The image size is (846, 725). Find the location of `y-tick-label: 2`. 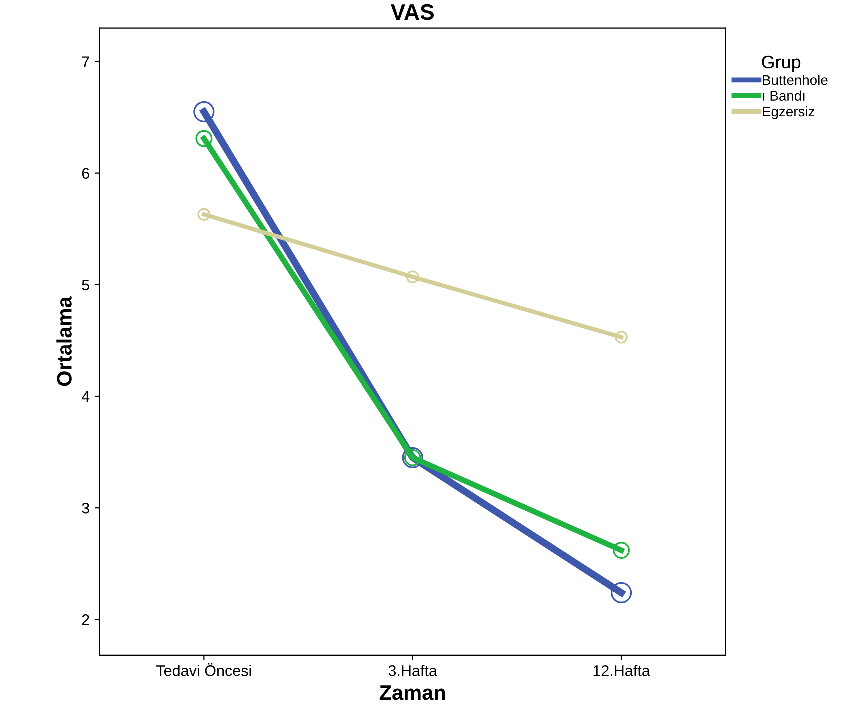

y-tick-label: 2 is located at coordinates (86, 620).